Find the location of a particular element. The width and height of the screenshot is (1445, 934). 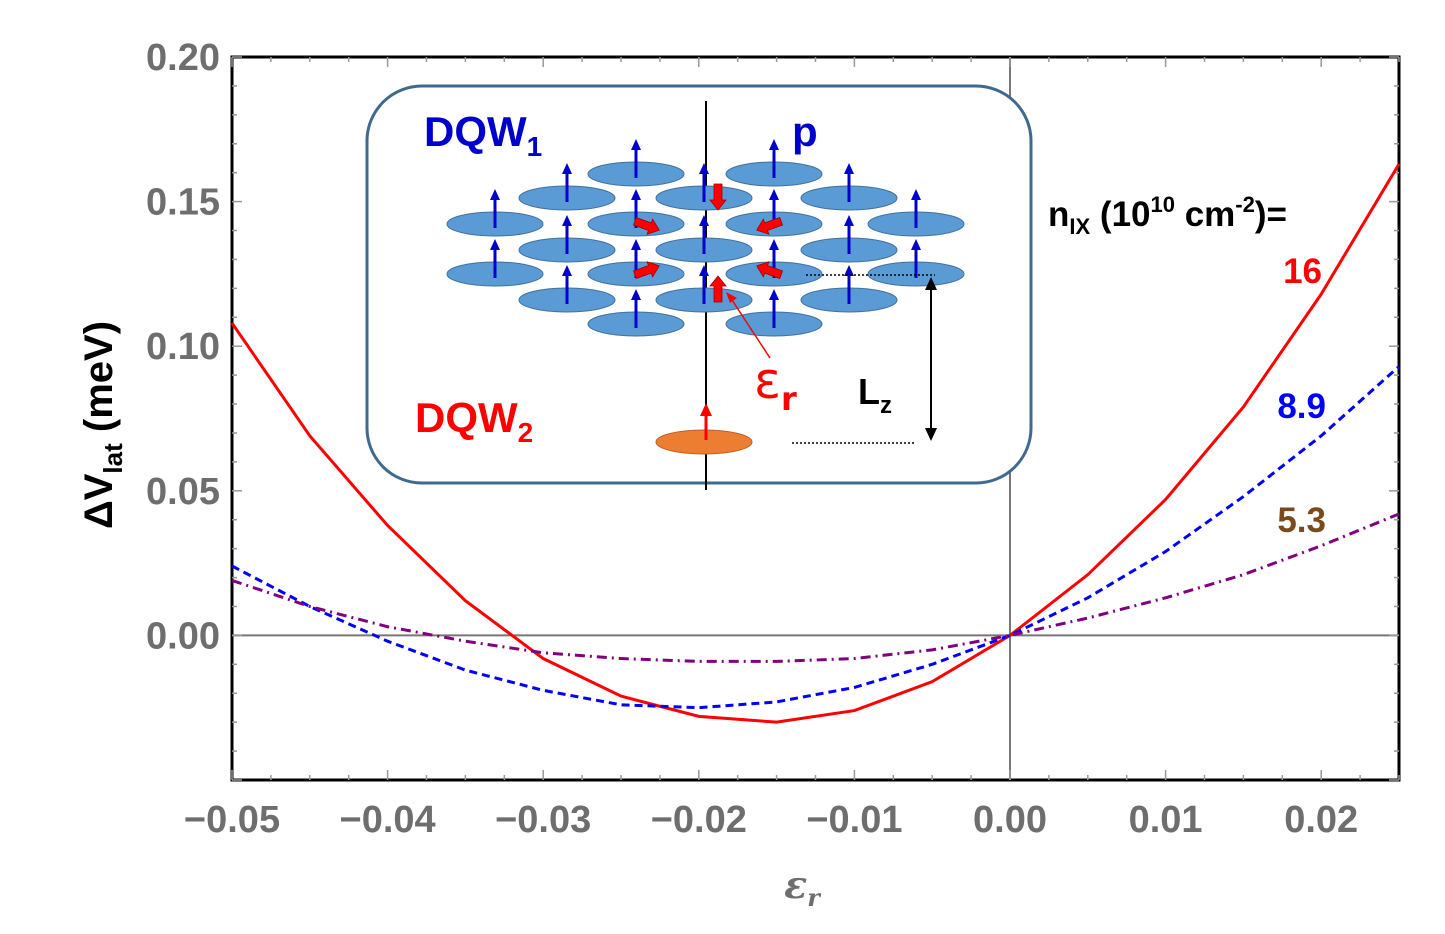

x-tick-label: −0.04 is located at coordinates (388, 820).